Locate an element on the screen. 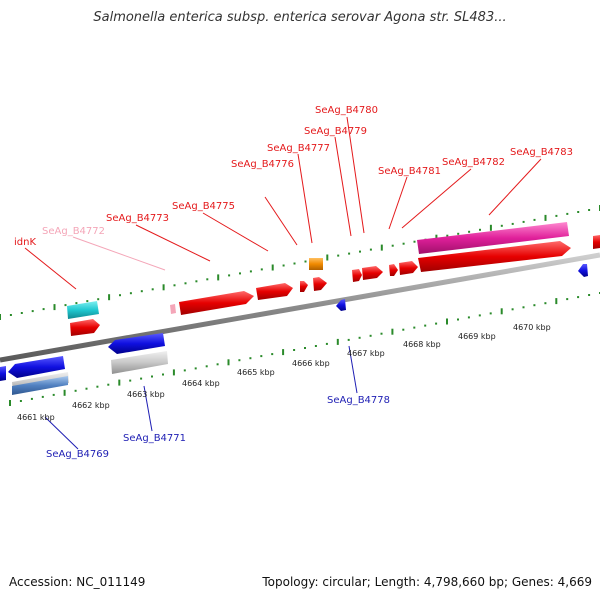 The height and width of the screenshot is (600, 600). gene-idnK-cyan is located at coordinates (83, 310).